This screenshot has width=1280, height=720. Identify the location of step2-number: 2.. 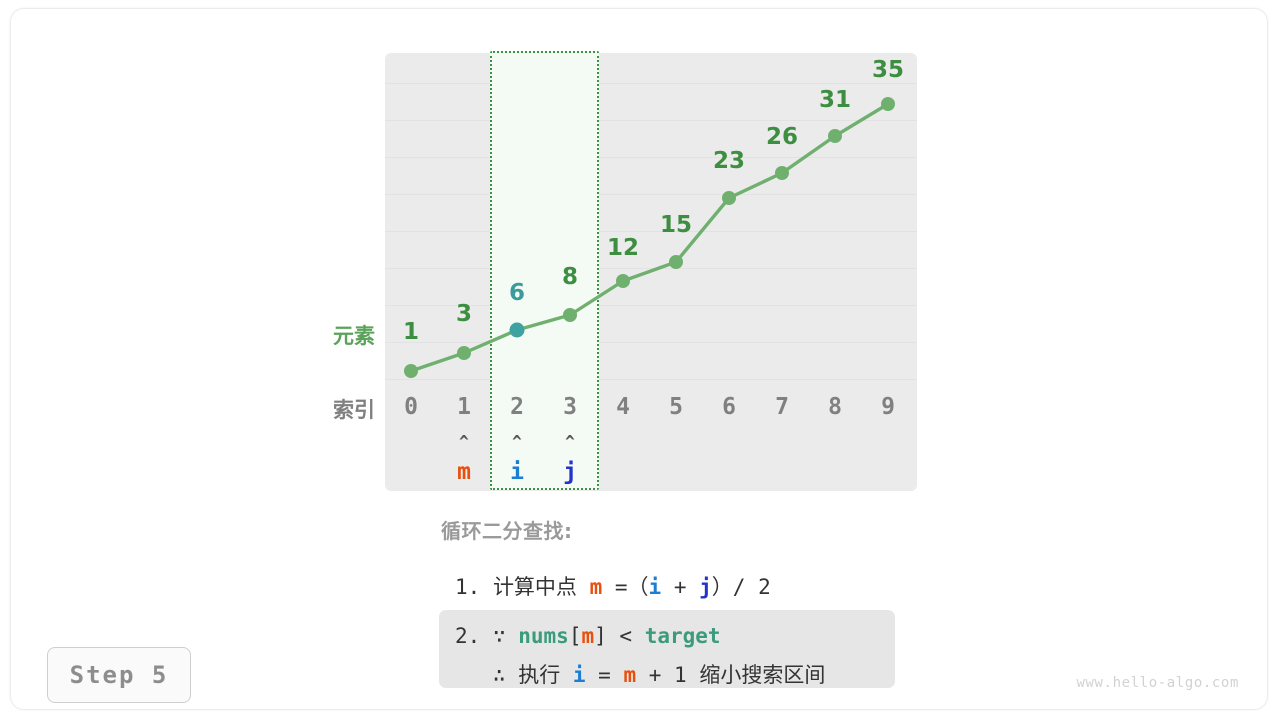
(474, 636).